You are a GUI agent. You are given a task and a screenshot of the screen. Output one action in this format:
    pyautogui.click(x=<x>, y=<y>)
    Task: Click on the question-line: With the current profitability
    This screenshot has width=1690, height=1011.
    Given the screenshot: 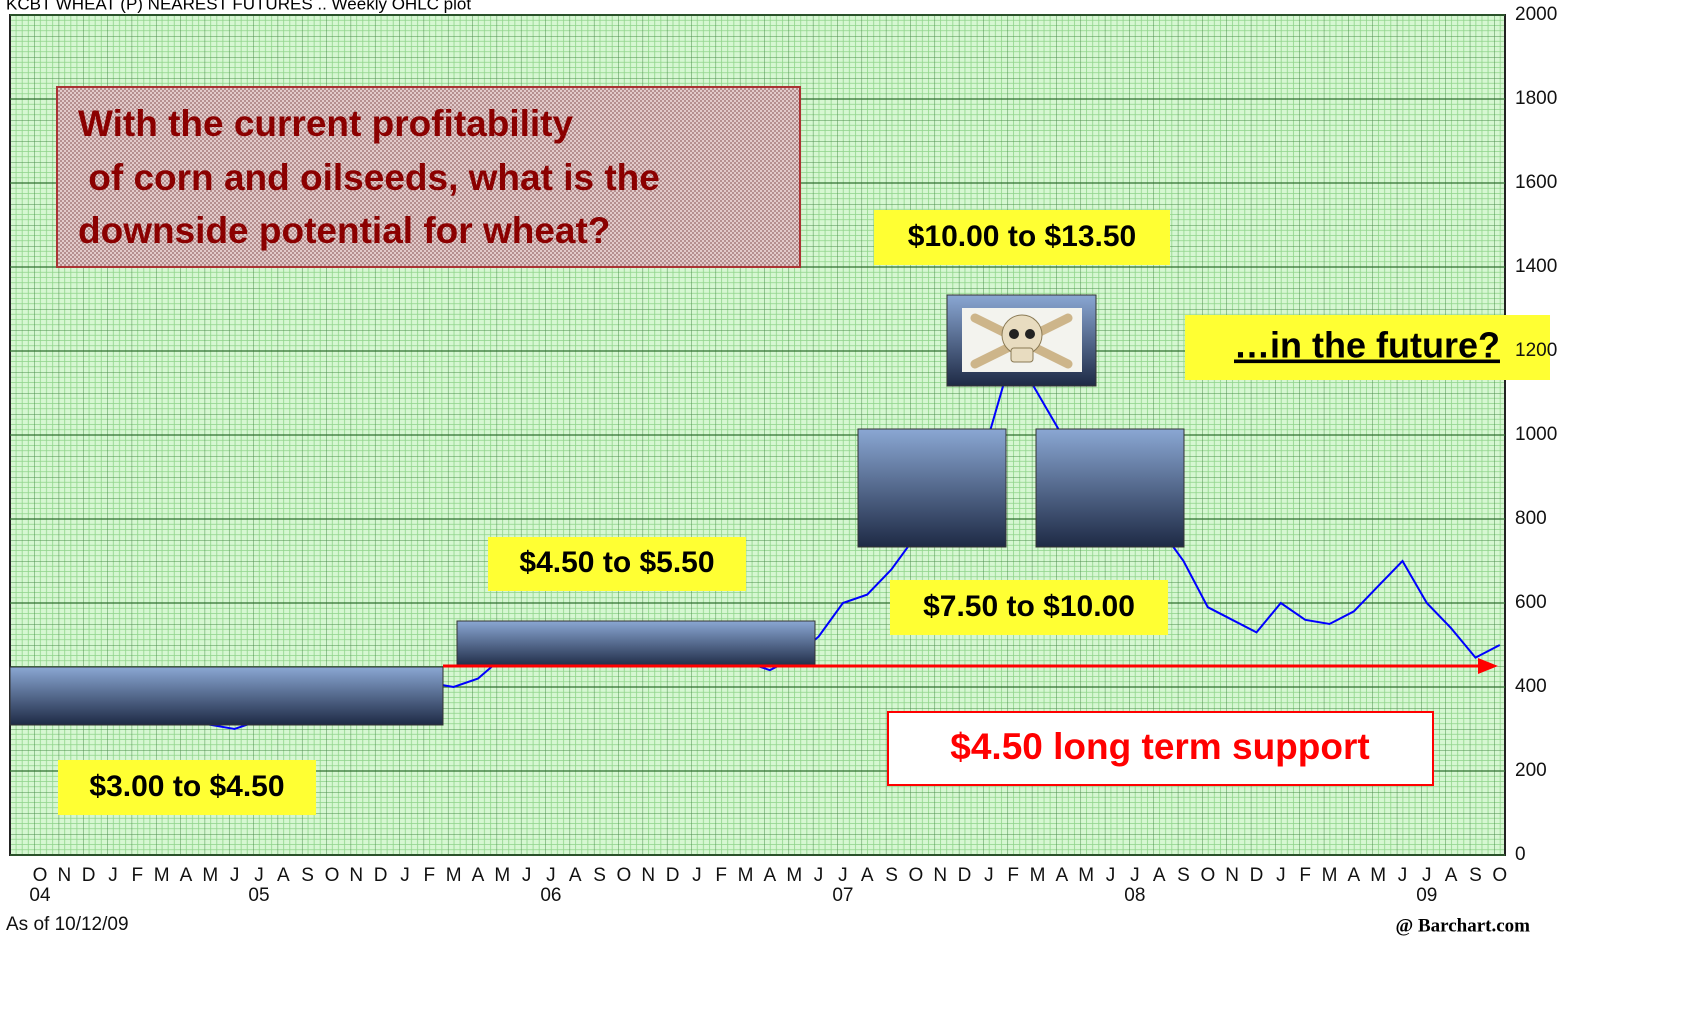 What is the action you would take?
    pyautogui.click(x=325, y=123)
    